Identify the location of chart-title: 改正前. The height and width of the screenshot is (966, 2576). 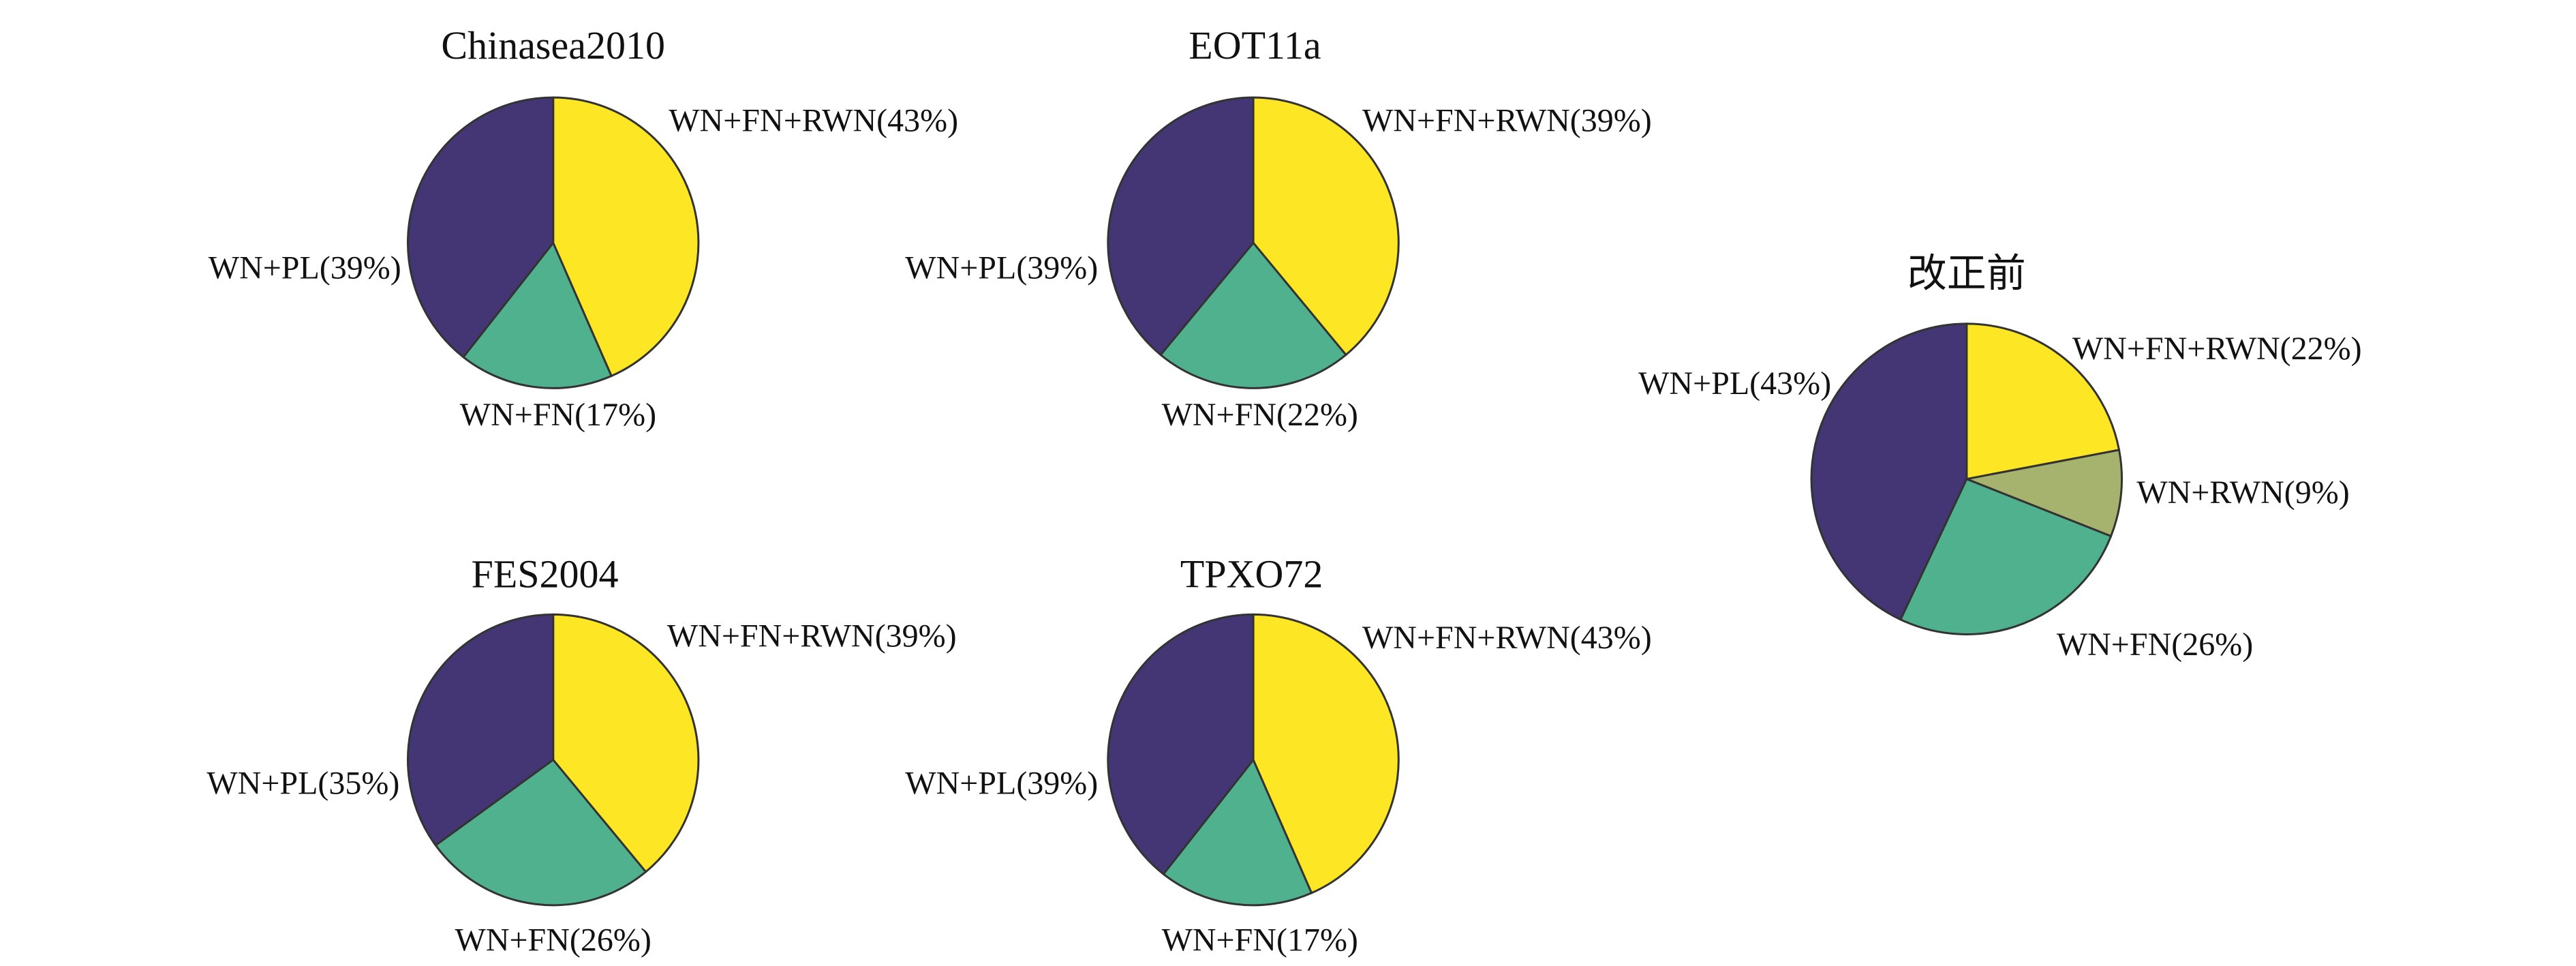
(1966, 273).